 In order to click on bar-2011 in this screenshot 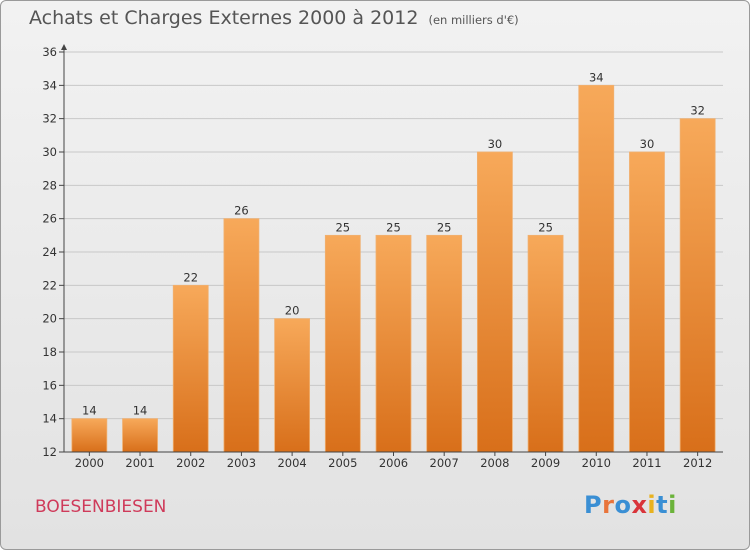, I will do `click(647, 302)`.